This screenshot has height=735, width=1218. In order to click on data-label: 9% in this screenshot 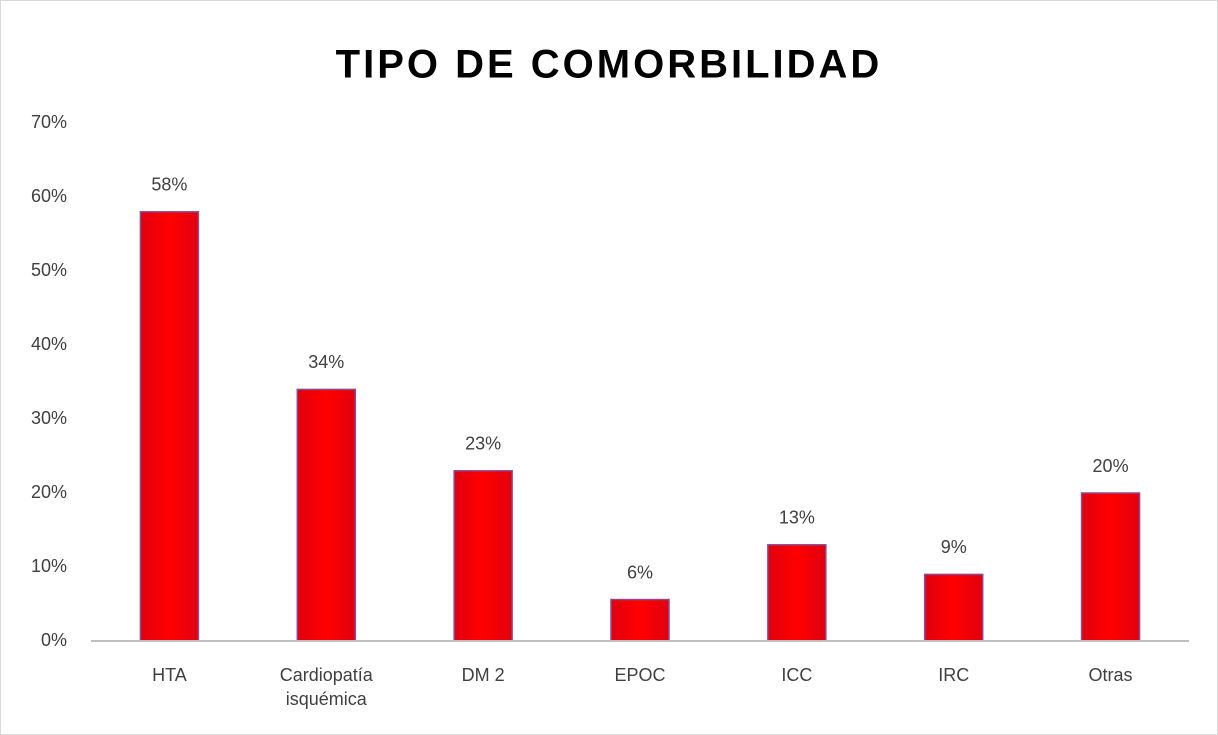, I will do `click(954, 547)`.